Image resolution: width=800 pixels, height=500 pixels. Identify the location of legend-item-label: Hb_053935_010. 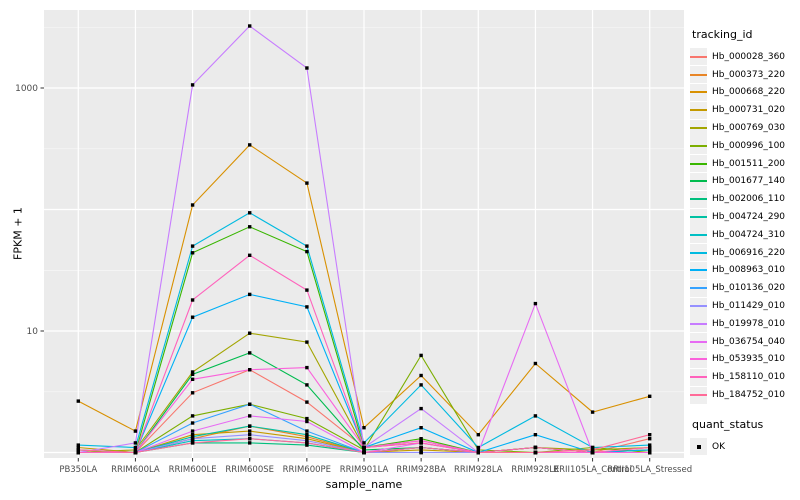
(749, 359).